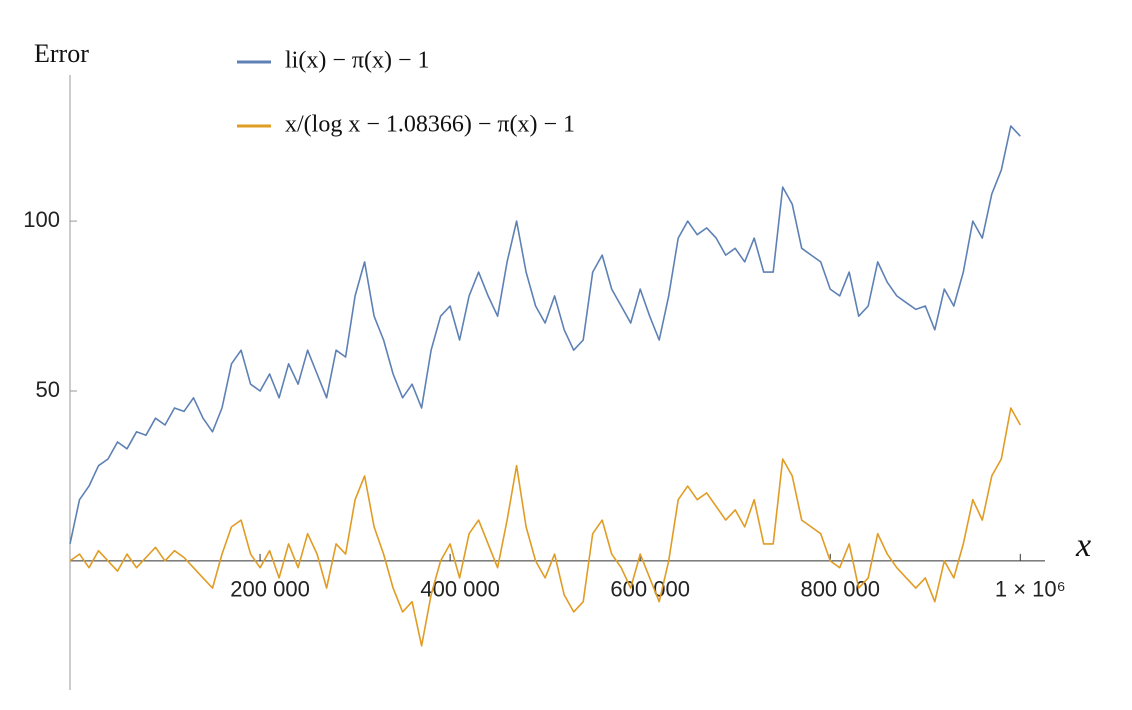 This screenshot has width=1132, height=710. Describe the element at coordinates (270, 589) in the screenshot. I see `x-tick-label: 200 000` at that location.